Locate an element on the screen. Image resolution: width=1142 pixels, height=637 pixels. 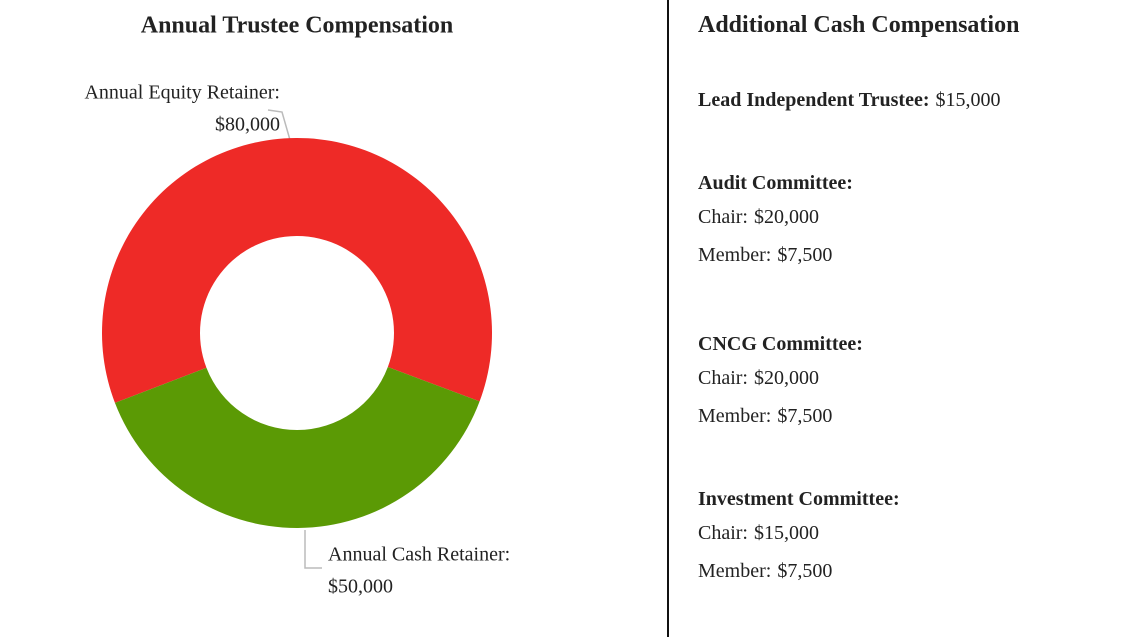
committee-name-text: Audit Committee: is located at coordinates (775, 183).